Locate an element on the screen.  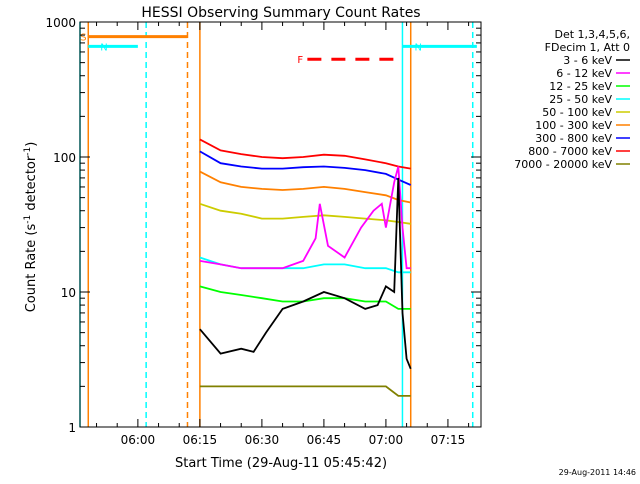
x-tick-label-0: 06:00 is located at coordinates (138, 440).